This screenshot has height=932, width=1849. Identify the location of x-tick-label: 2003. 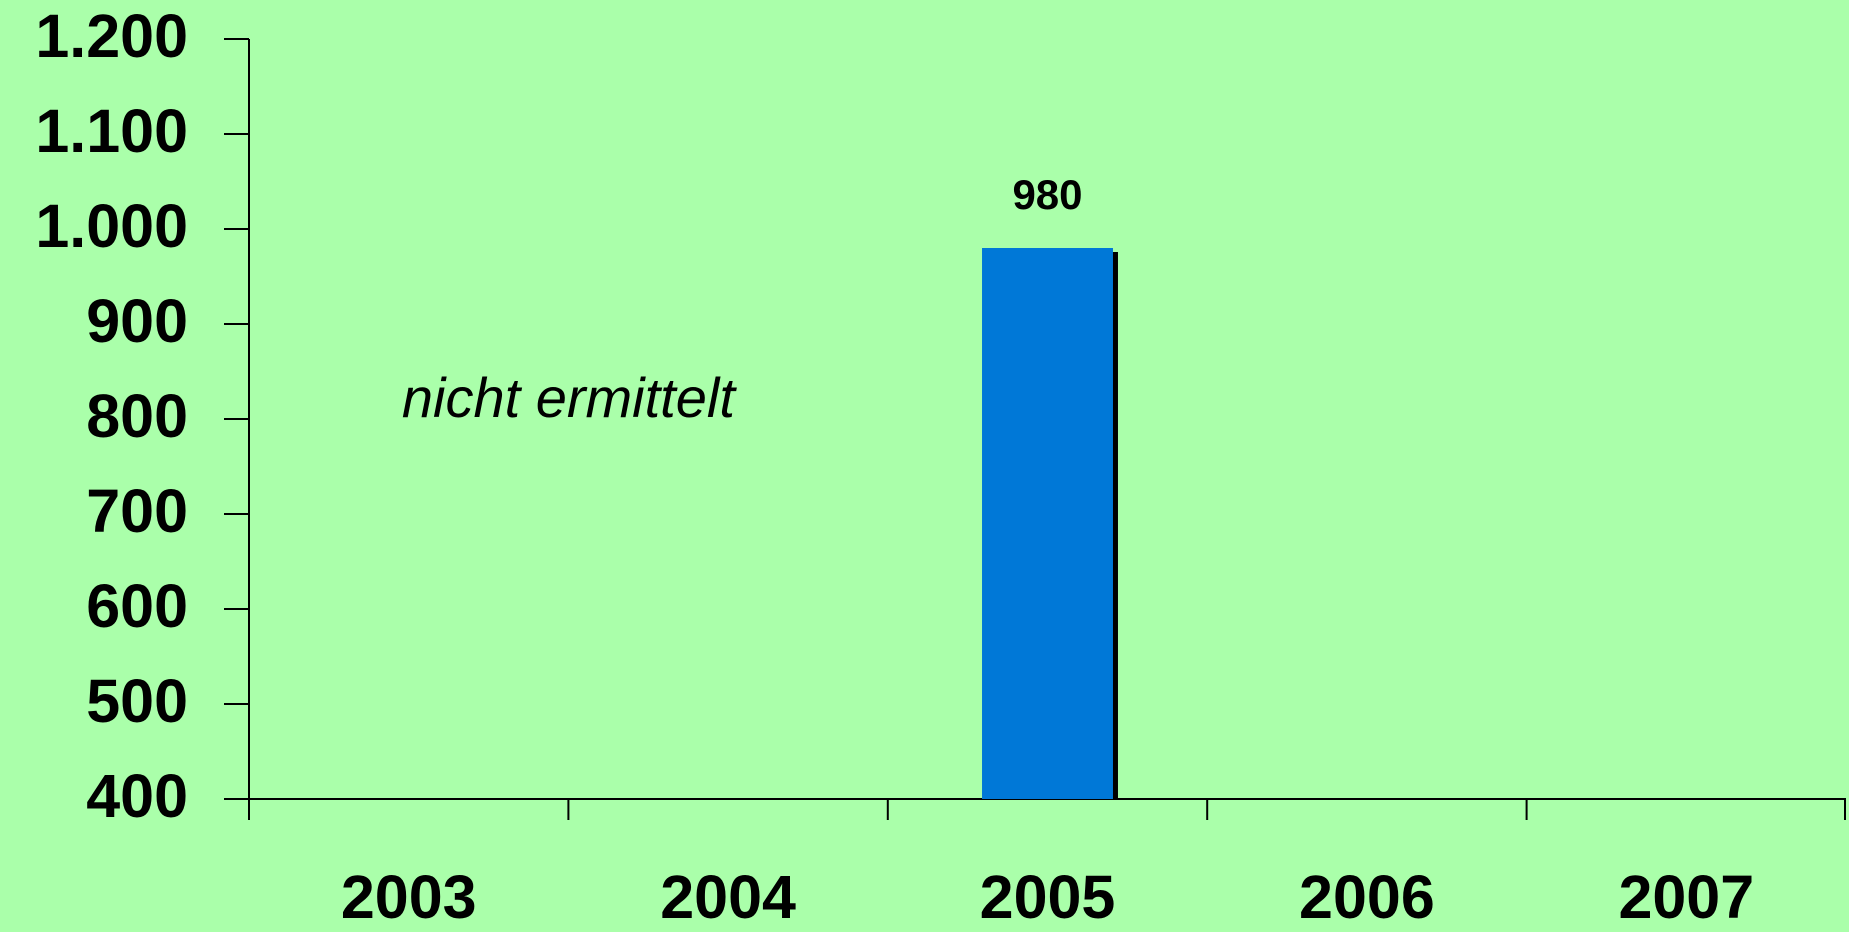
(409, 897).